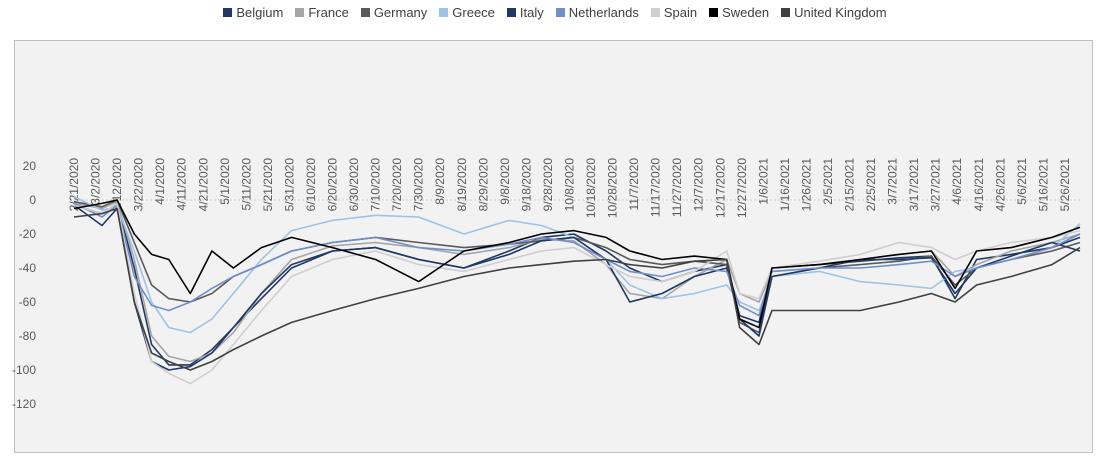 The image size is (1110, 465). I want to click on y-tick-label: 0, so click(32, 200).